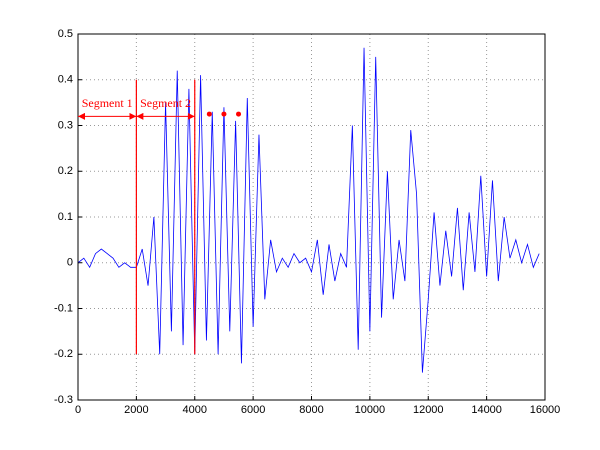 Image resolution: width=600 pixels, height=450 pixels. I want to click on x-tick-label: 16000, so click(545, 410).